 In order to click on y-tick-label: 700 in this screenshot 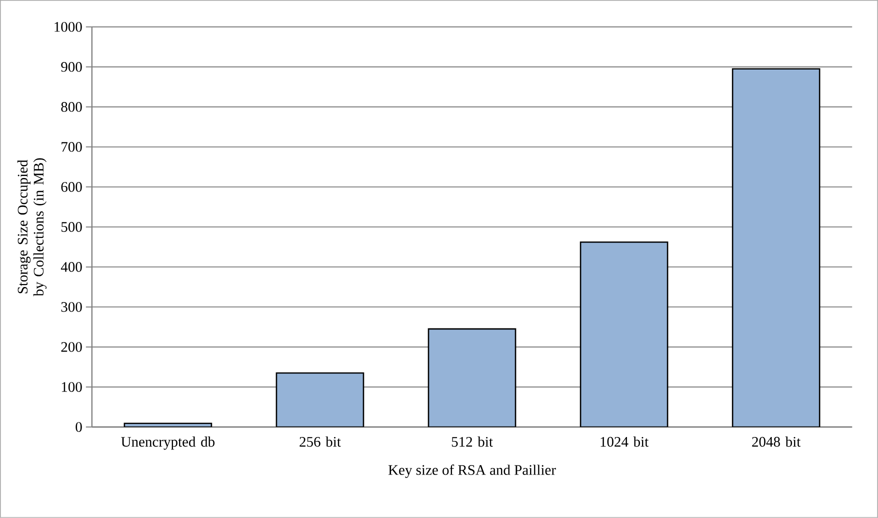, I will do `click(72, 147)`.